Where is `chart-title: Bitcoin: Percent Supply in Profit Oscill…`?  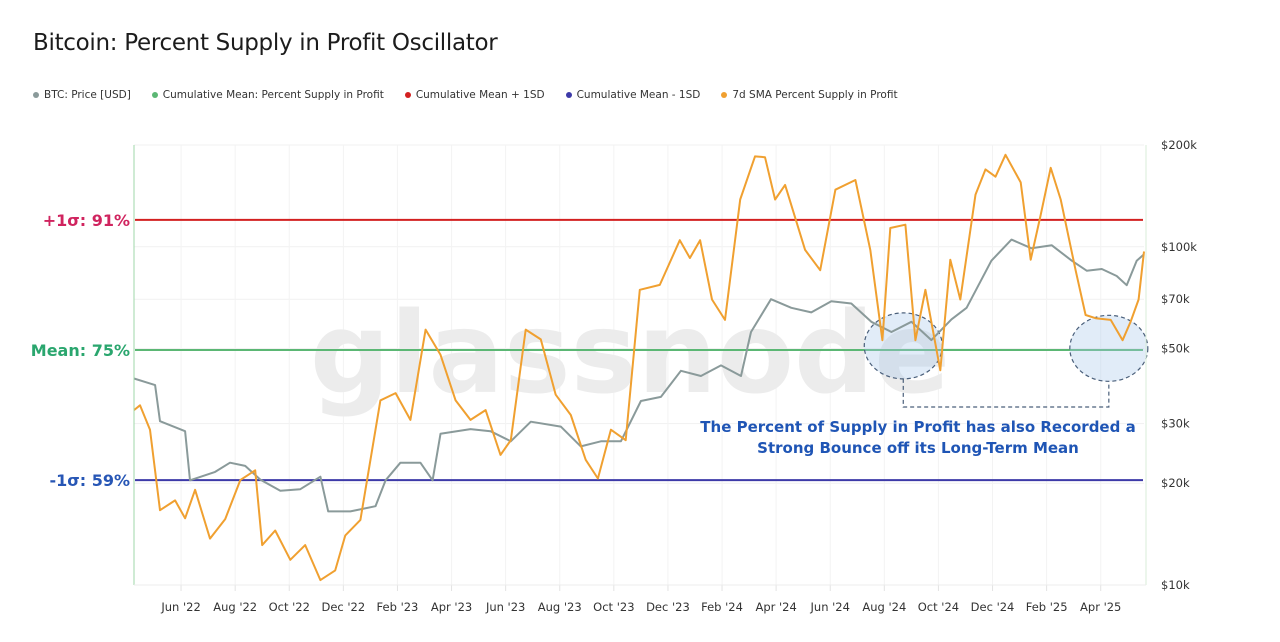
chart-title: Bitcoin: Percent Supply in Profit Oscill… is located at coordinates (265, 43).